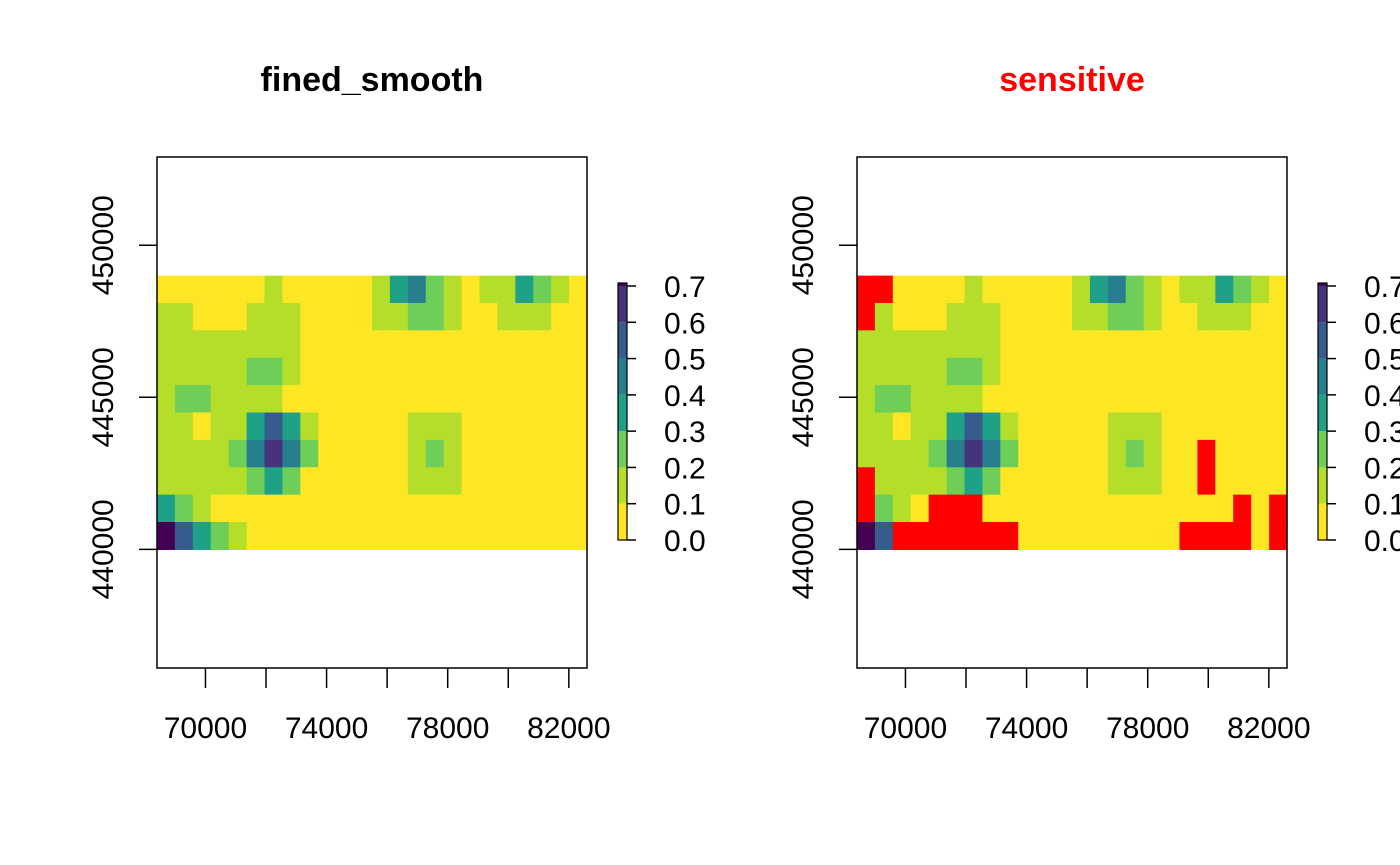  I want to click on panel-title: sensitive, so click(1072, 80).